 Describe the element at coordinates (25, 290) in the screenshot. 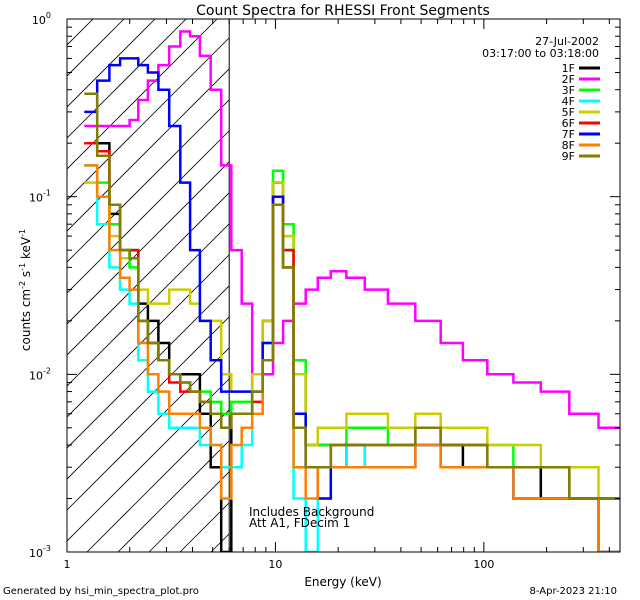

I see `y-axis-label: counts cm-2 s-1 keV-1` at that location.